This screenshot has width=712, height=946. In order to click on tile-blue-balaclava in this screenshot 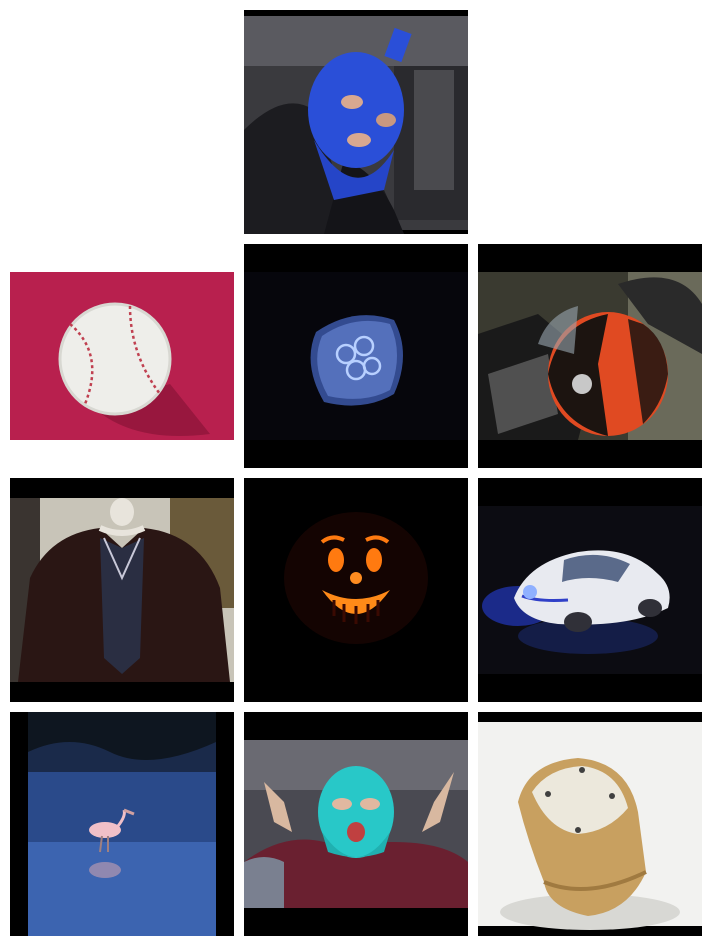, I will do `click(356, 122)`.